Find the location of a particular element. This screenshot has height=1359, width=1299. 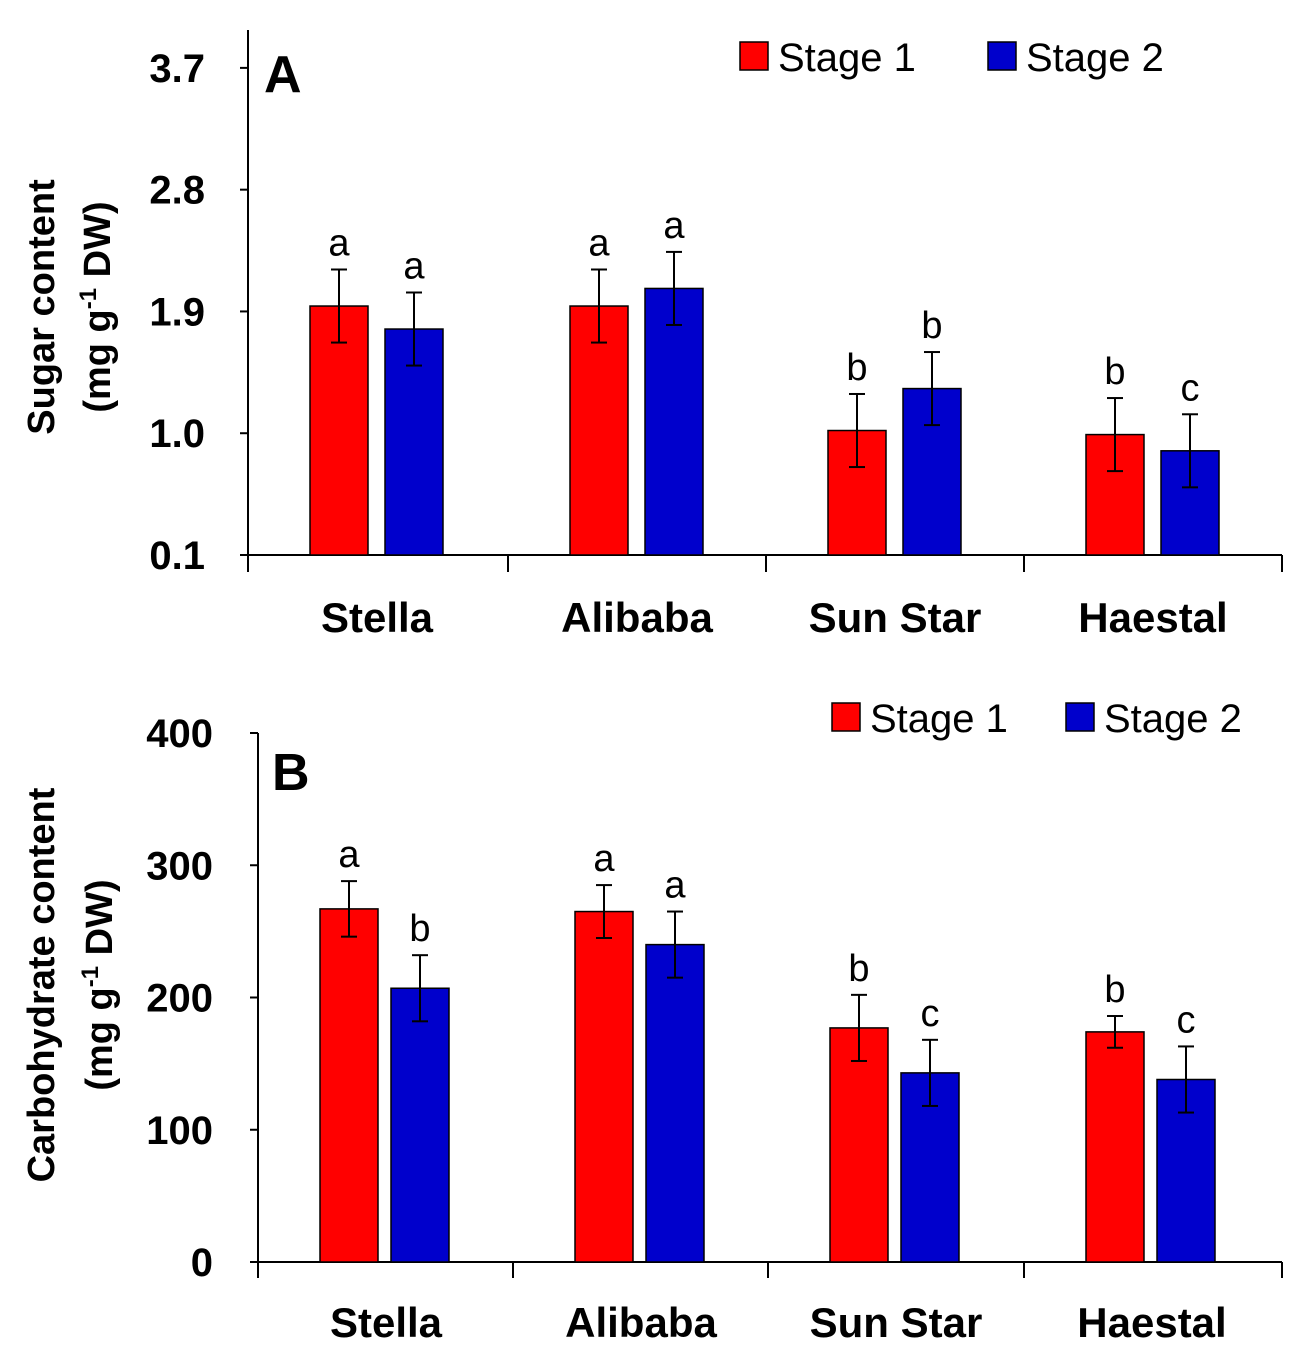

panel-b-y-axis-title-unit-end: DW) is located at coordinates (100, 922).